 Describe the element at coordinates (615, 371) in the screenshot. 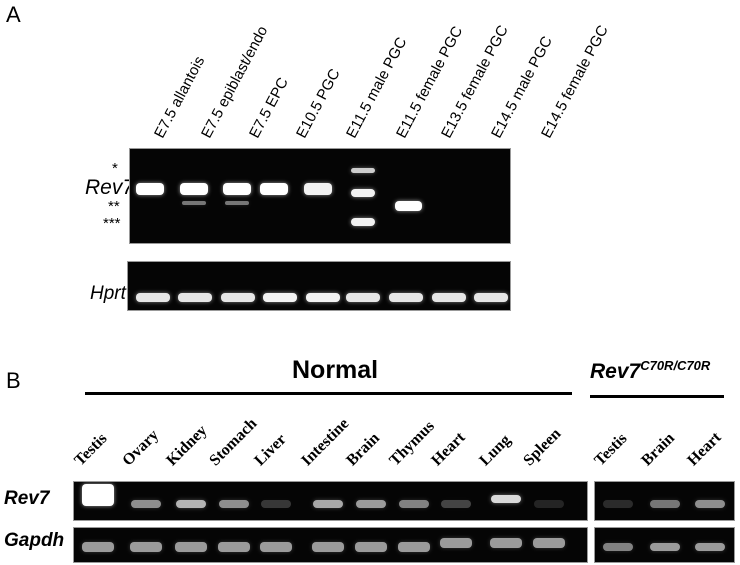

I see `mutant-title-base: Rev7` at that location.